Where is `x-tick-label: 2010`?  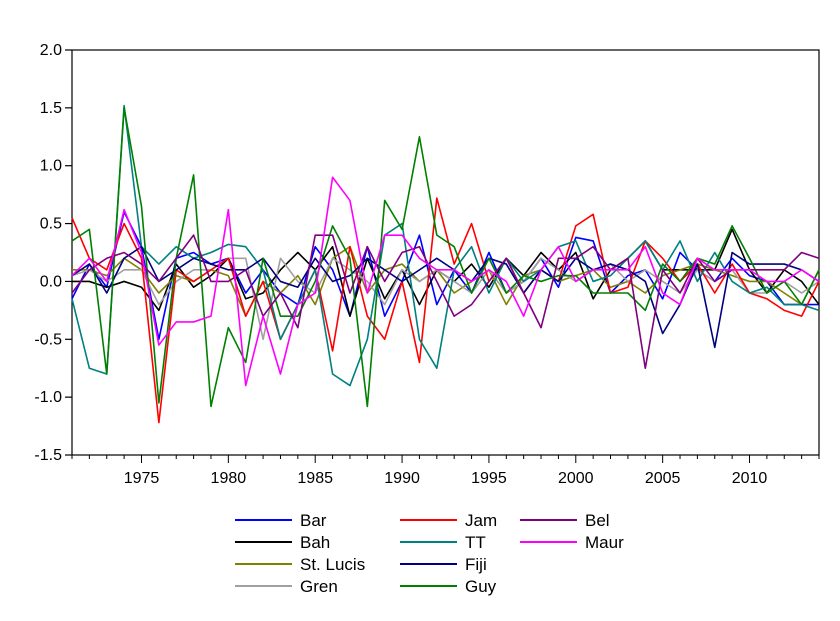 x-tick-label: 2010 is located at coordinates (750, 478).